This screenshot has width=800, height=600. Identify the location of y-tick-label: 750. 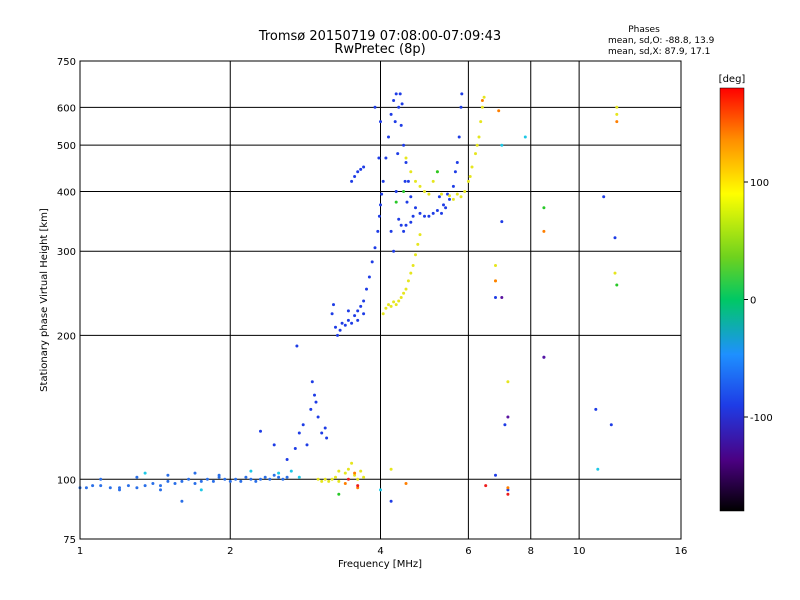
(66, 62).